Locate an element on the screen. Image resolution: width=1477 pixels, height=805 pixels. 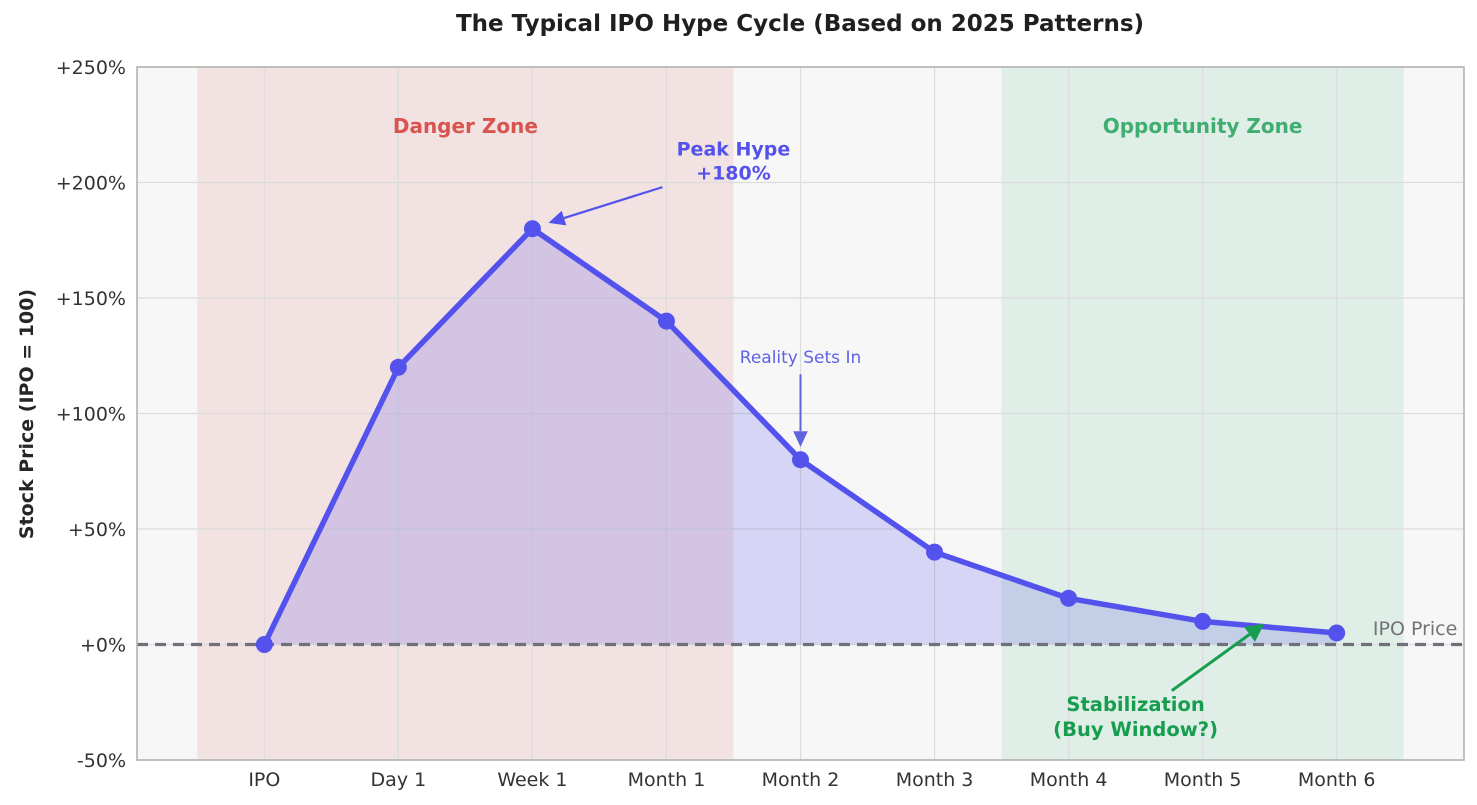
x-tick-label: Month 3 is located at coordinates (935, 780).